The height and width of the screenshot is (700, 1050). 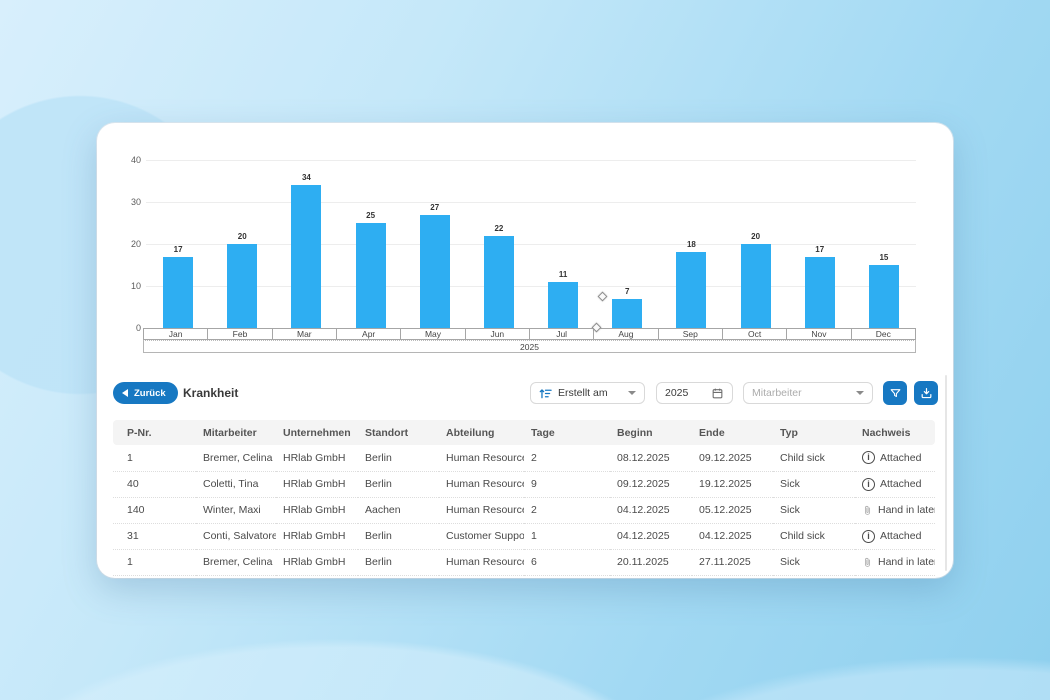 What do you see at coordinates (901, 457) in the screenshot?
I see `nachweis-label: Attached` at bounding box center [901, 457].